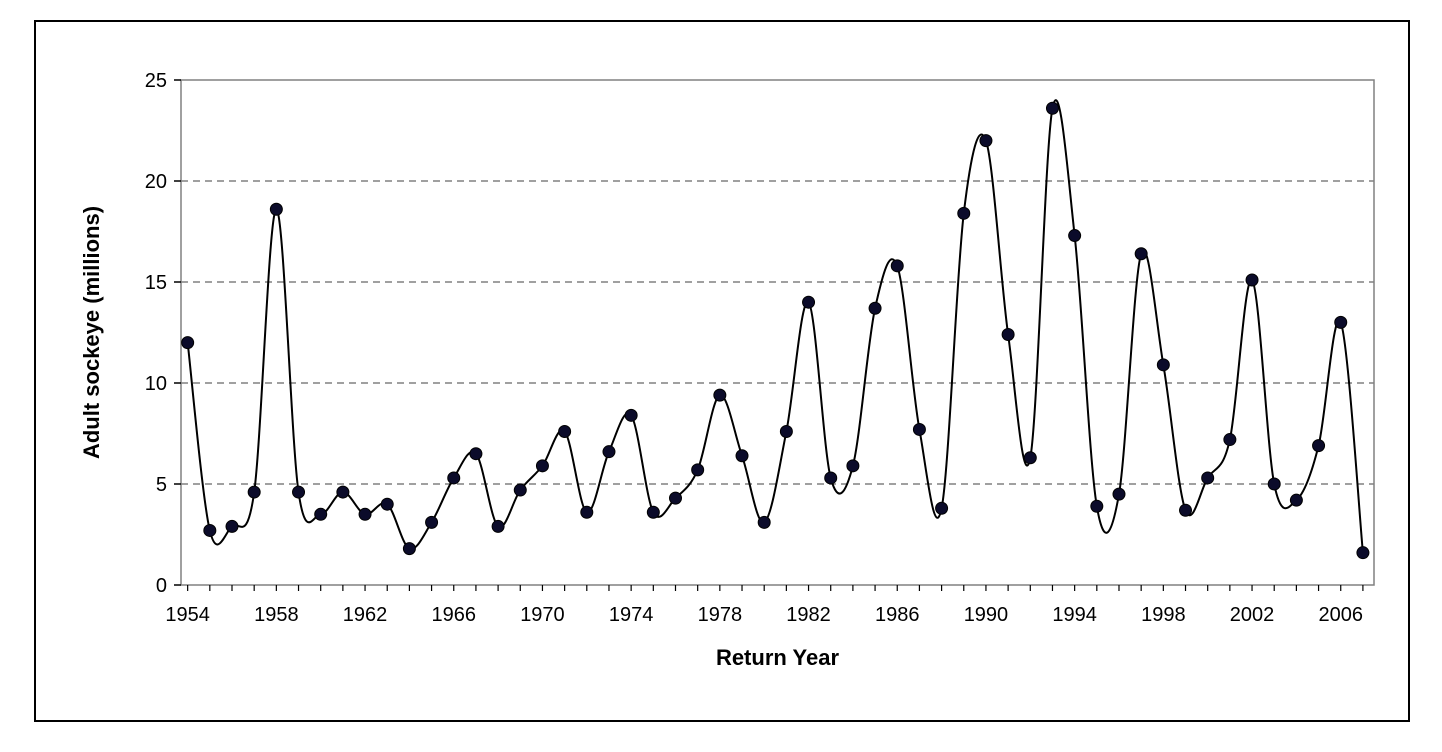  I want to click on x-tick-label-1994: 1994, so click(1074, 615).